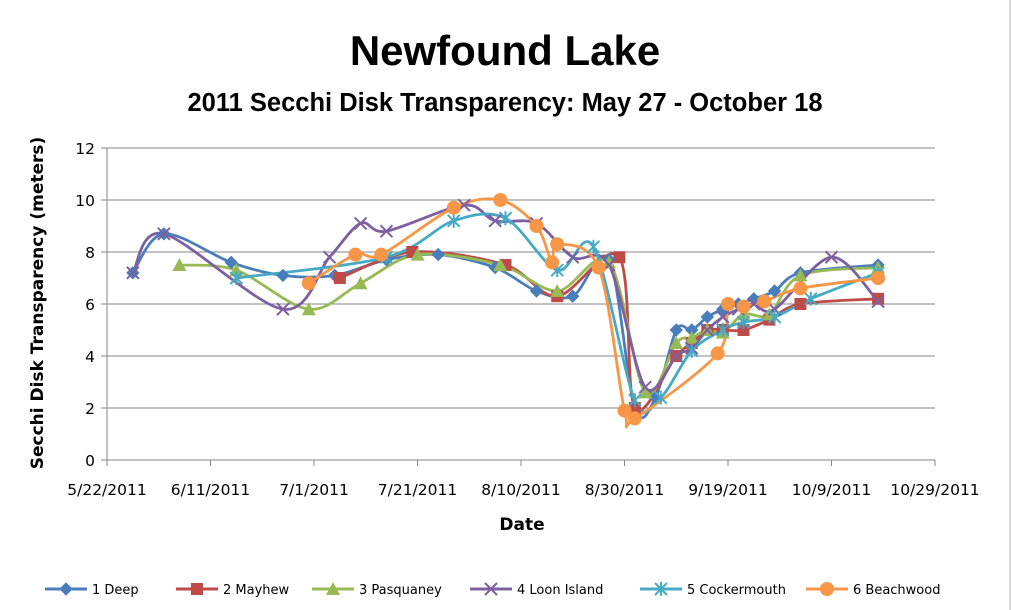  What do you see at coordinates (831, 490) in the screenshot?
I see `x-tick-label: 10/9/2011` at bounding box center [831, 490].